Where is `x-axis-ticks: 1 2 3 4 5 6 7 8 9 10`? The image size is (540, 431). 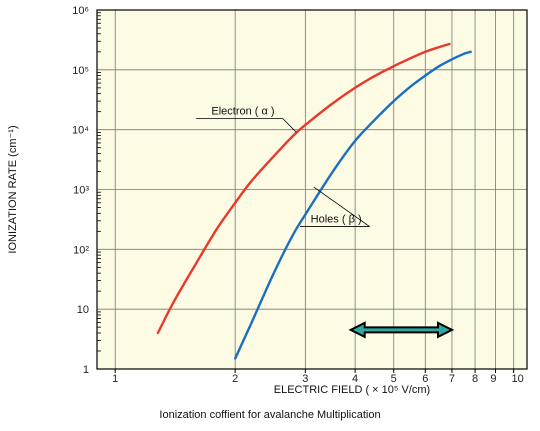 x-axis-ticks: 1 2 3 4 5 6 7 8 9 10 is located at coordinates (318, 377).